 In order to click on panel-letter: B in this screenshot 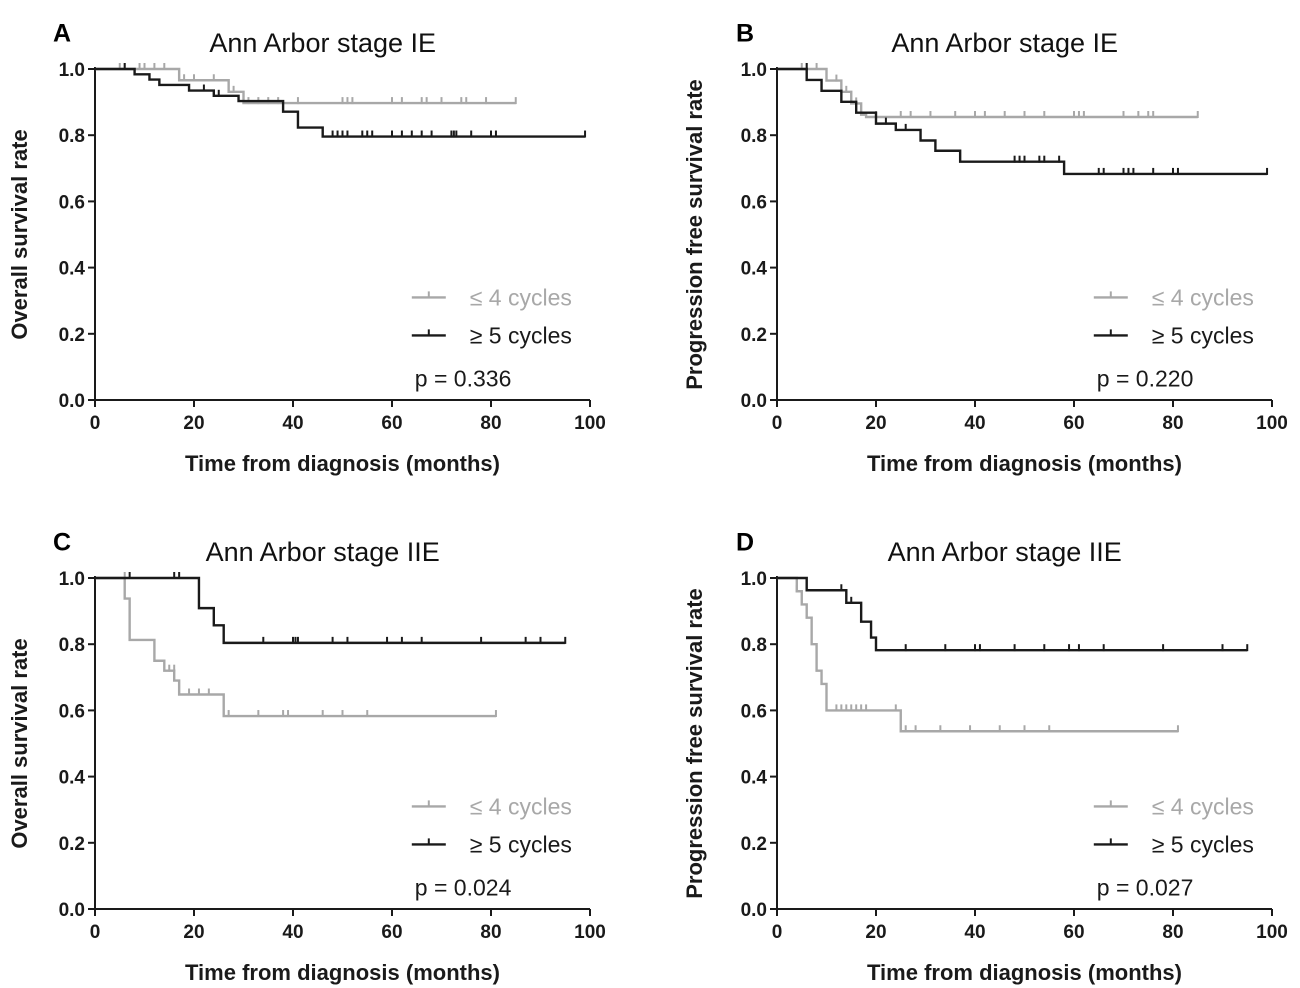, I will do `click(745, 34)`.